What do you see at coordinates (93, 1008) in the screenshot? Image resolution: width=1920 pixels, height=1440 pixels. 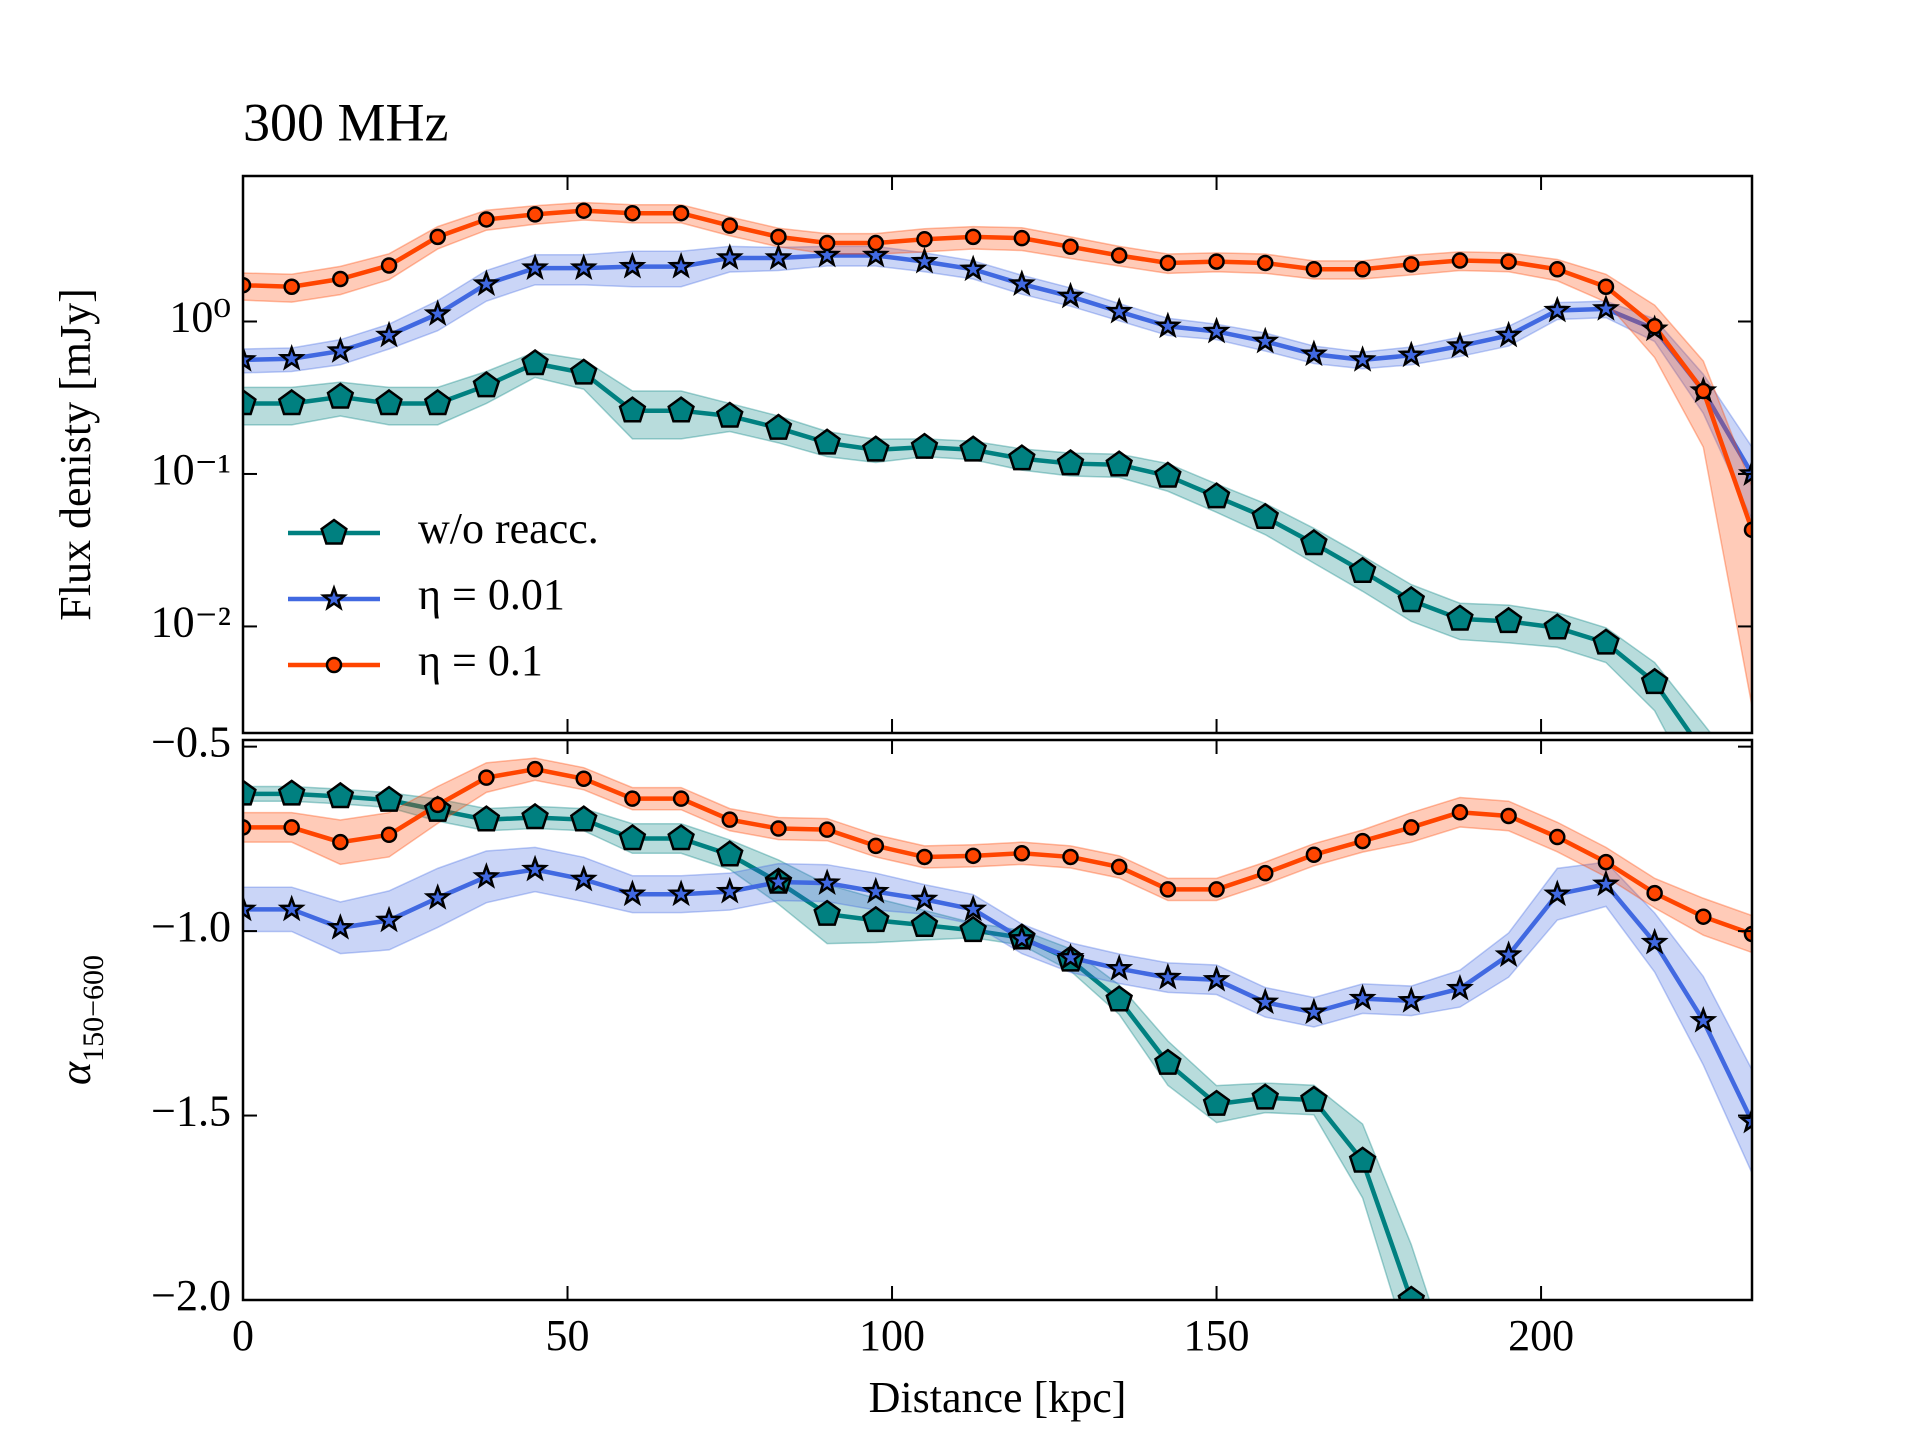 I see `y-axis-label-sub: 150−600` at bounding box center [93, 1008].